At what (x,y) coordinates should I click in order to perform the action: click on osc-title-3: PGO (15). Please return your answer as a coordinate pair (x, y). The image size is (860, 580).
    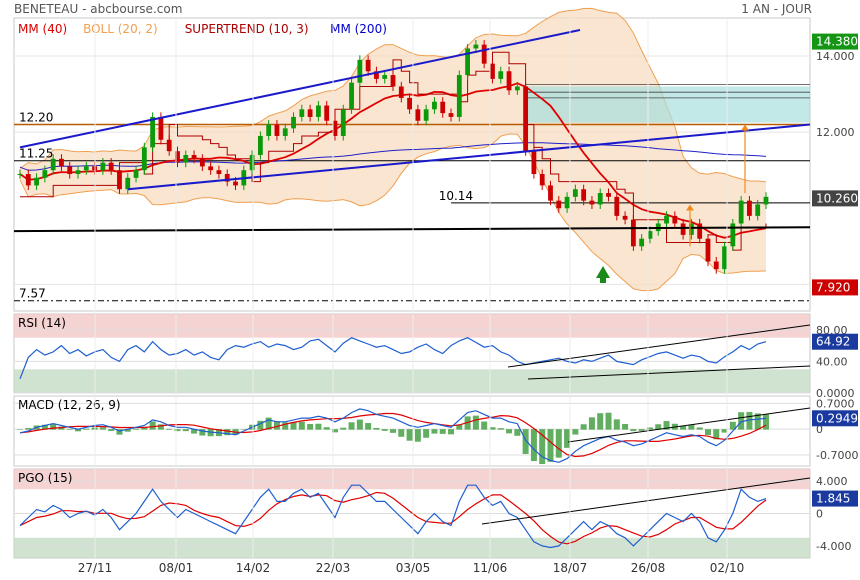
    Looking at the image, I should click on (45, 478).